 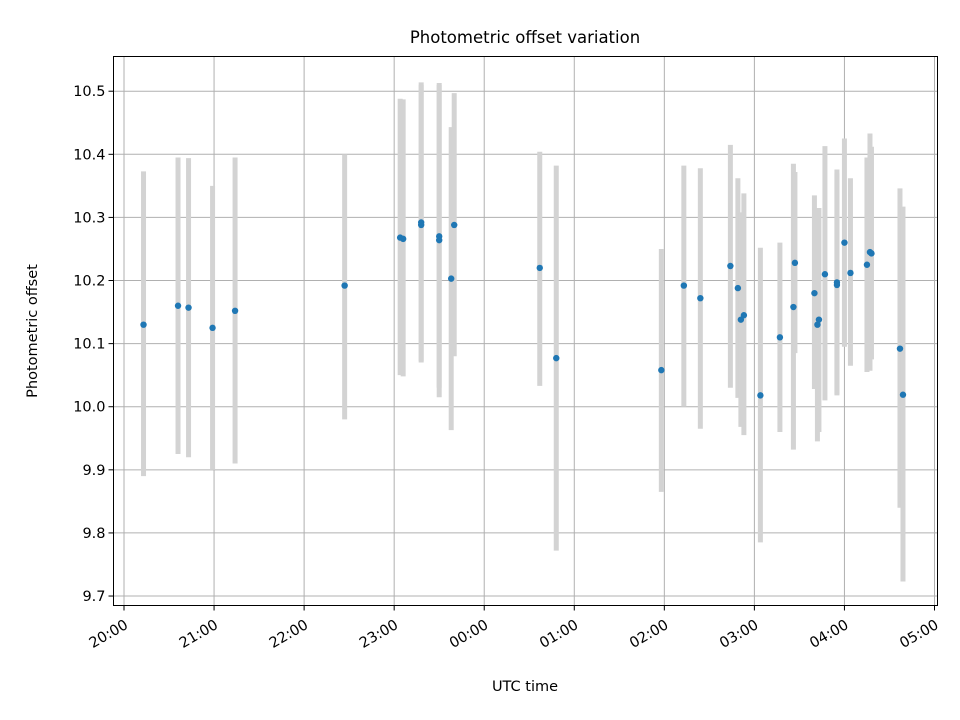 I want to click on x-tick-label: 20:00, so click(x=109, y=634).